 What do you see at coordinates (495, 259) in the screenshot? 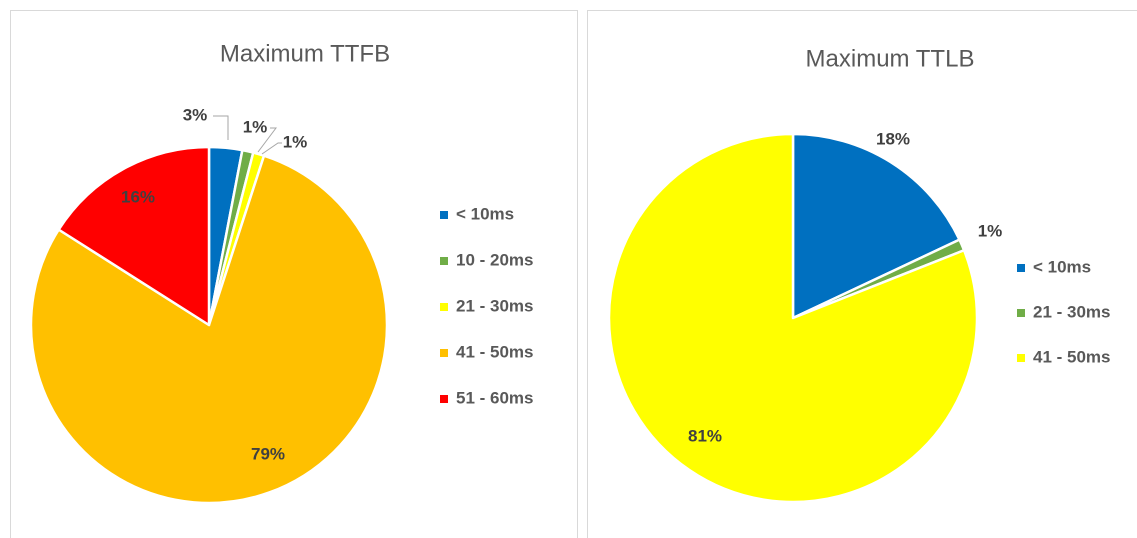
I see `legend-label: 10 - 20ms` at bounding box center [495, 259].